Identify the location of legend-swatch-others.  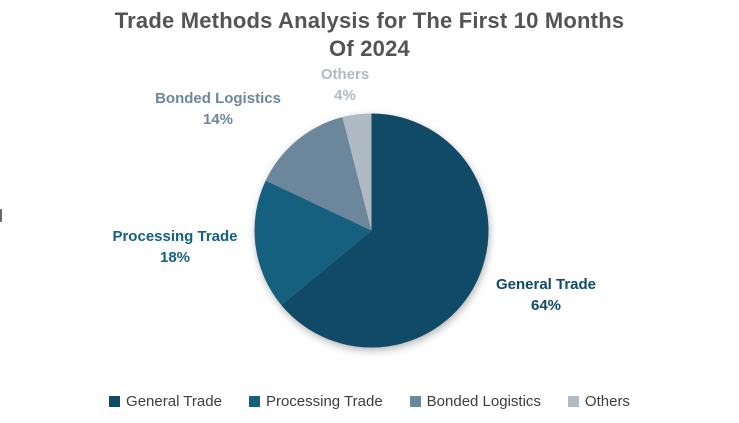
(573, 401).